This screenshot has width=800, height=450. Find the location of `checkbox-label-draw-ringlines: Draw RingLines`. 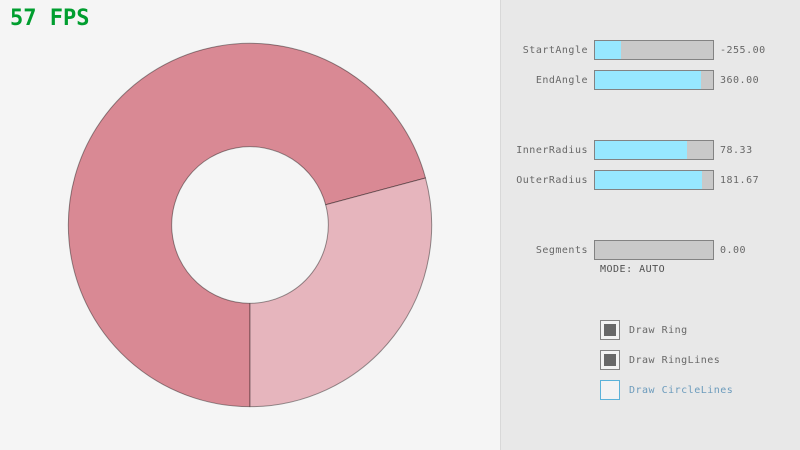

checkbox-label-draw-ringlines: Draw RingLines is located at coordinates (675, 360).